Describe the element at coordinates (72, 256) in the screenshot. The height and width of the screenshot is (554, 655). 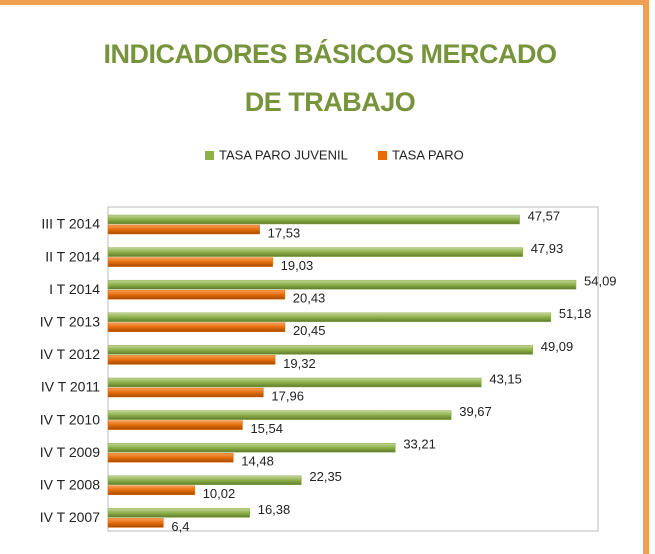
I see `y-tick-label: II T 2014` at that location.